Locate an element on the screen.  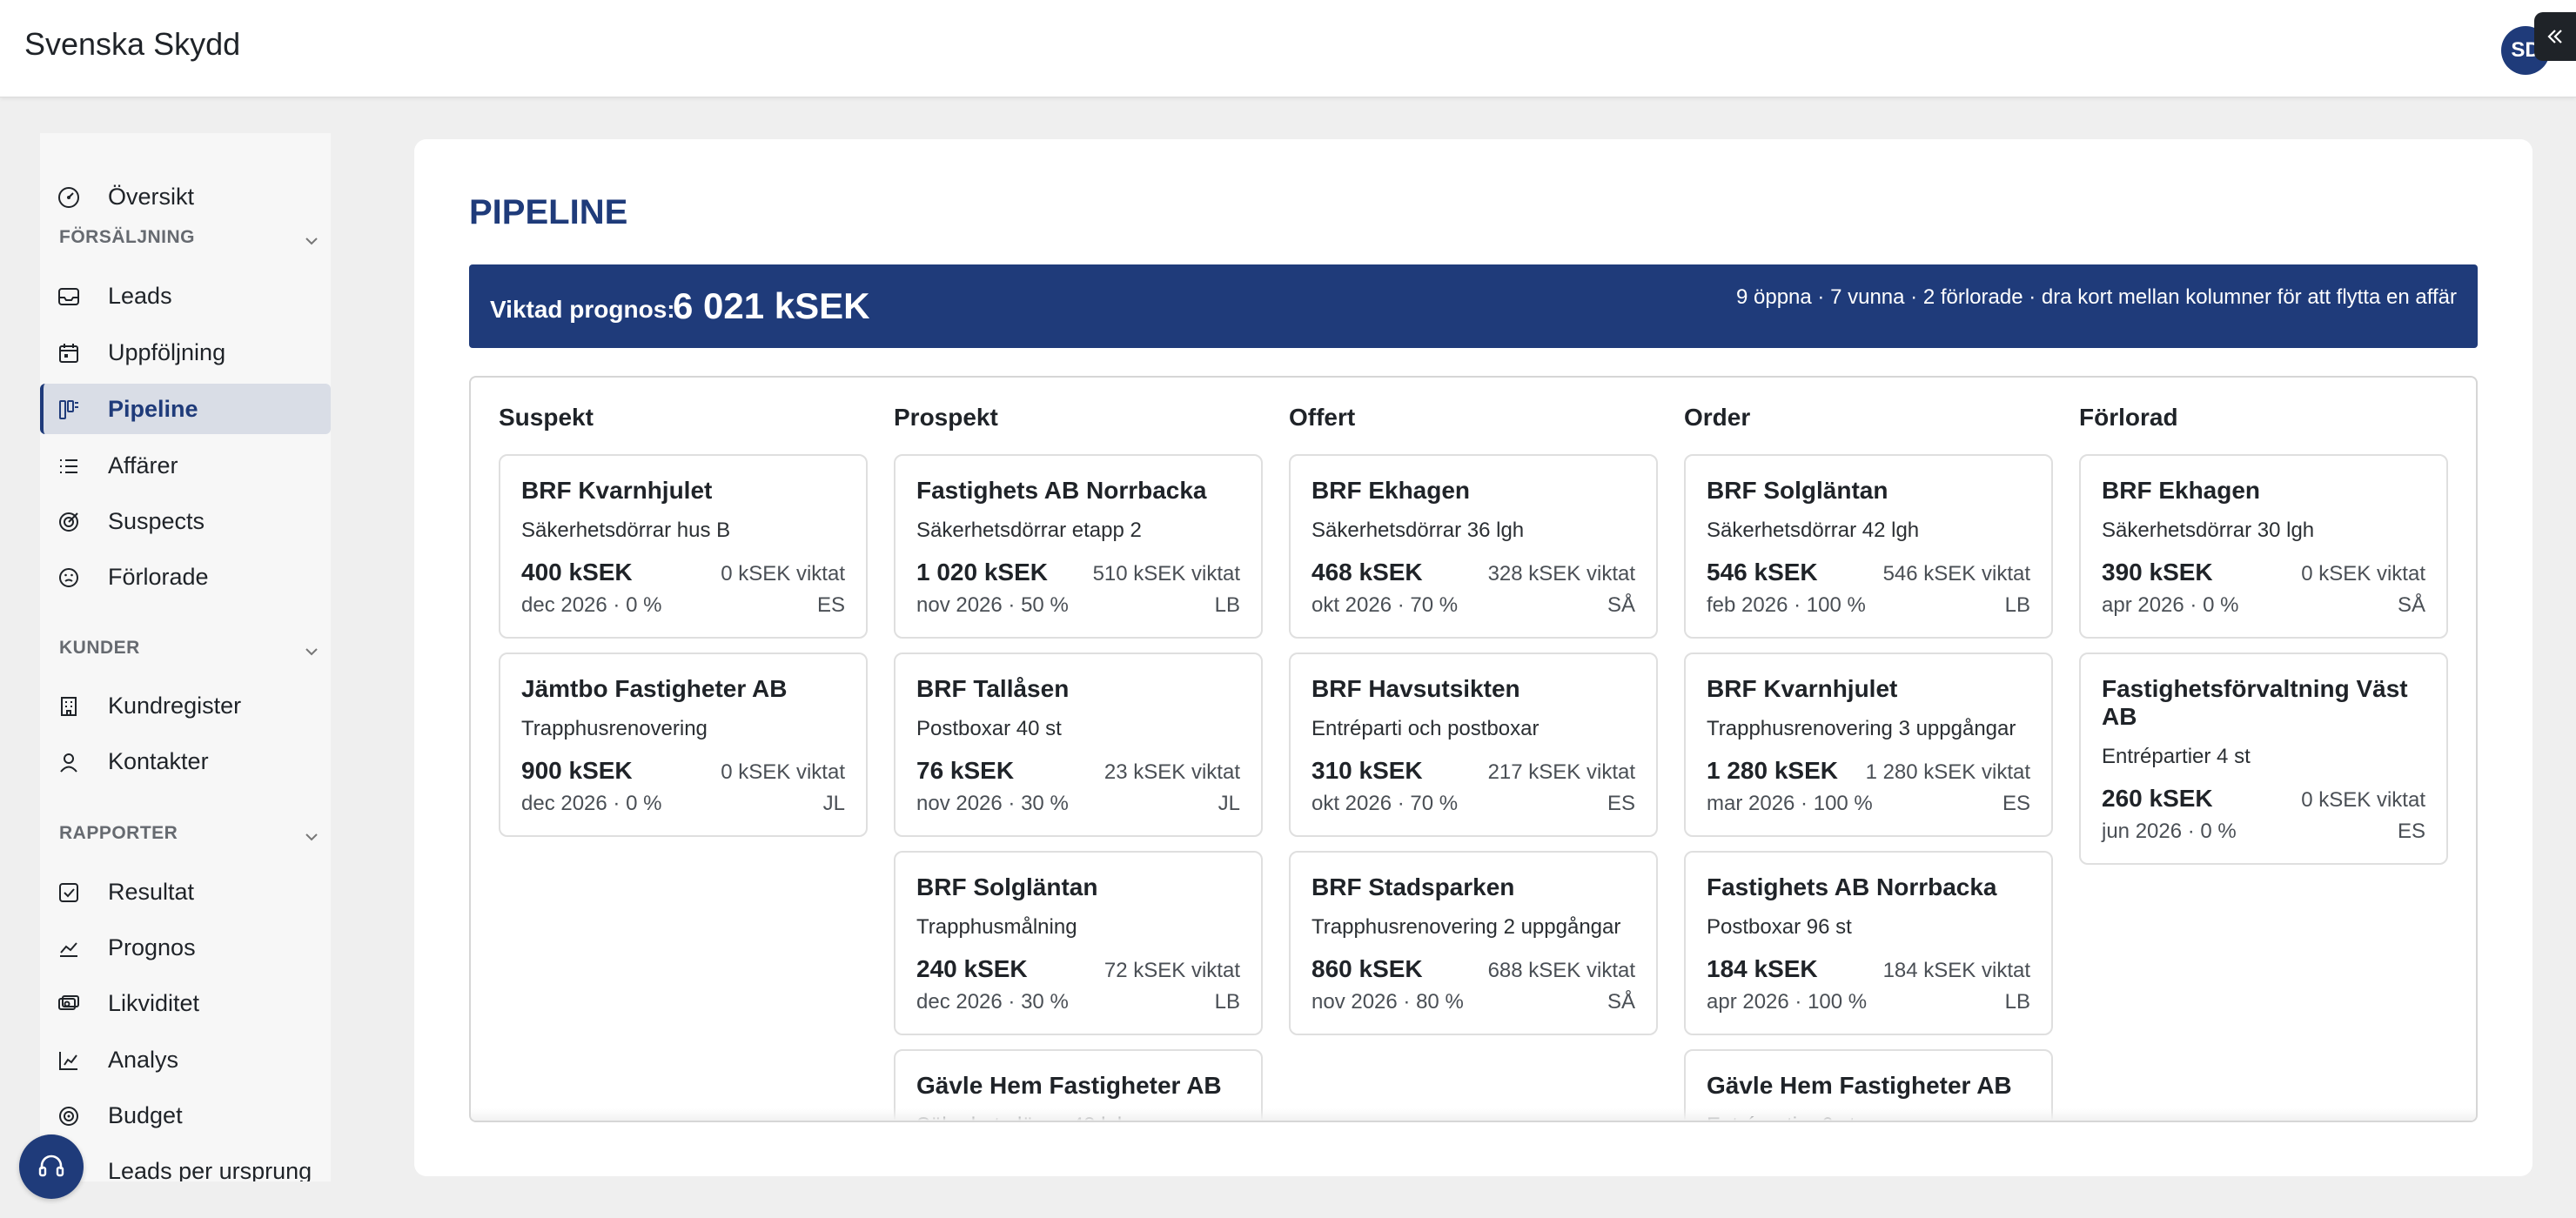
deal-description: Trapphusmålning is located at coordinates (996, 927).